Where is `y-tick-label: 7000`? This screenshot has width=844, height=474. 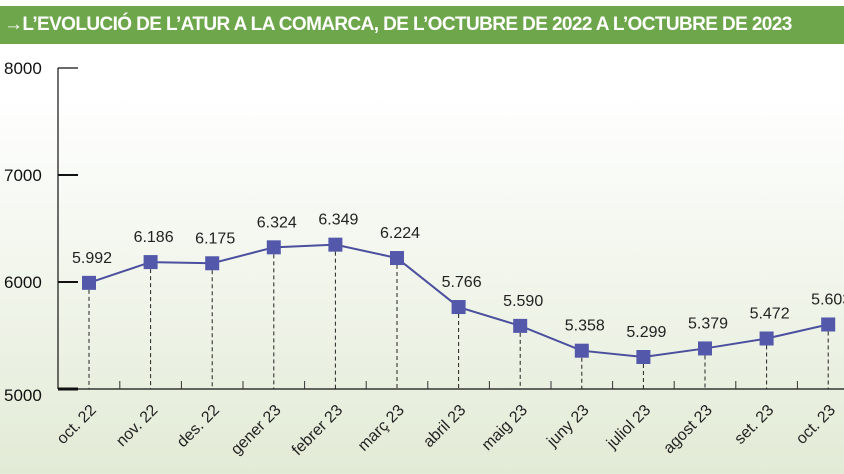
y-tick-label: 7000 is located at coordinates (23, 175).